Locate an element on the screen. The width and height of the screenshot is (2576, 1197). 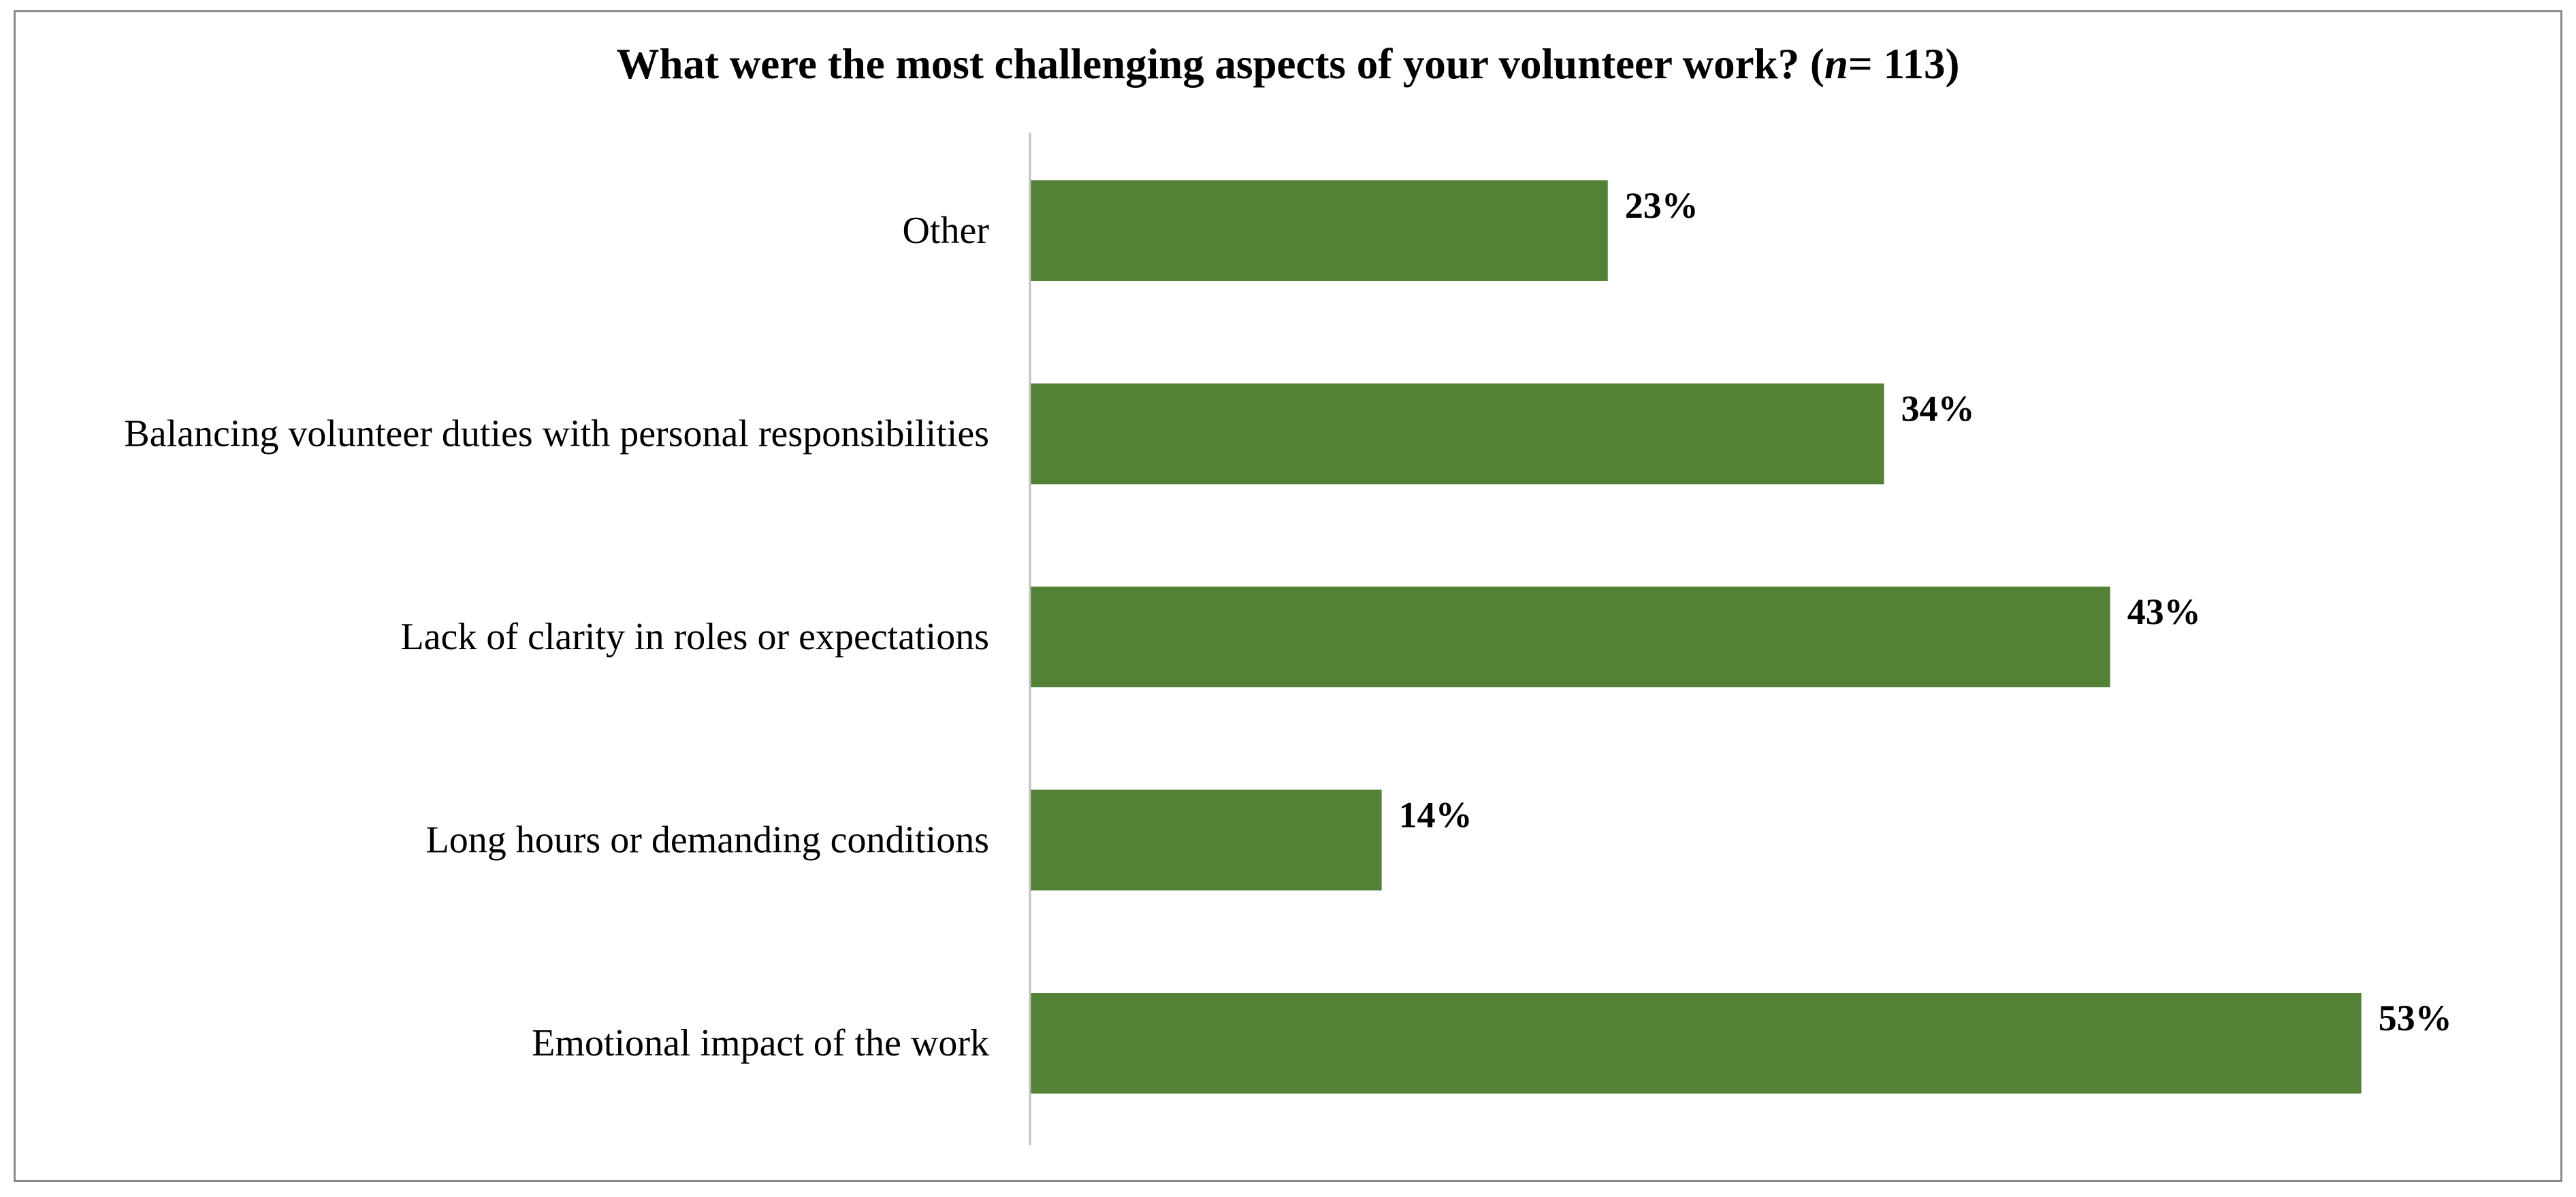
value-label: 43% is located at coordinates (2164, 612).